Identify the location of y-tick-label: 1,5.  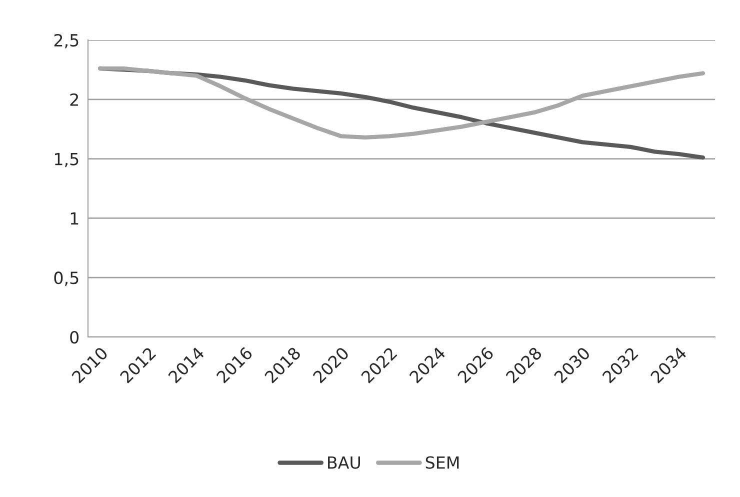
(66, 160).